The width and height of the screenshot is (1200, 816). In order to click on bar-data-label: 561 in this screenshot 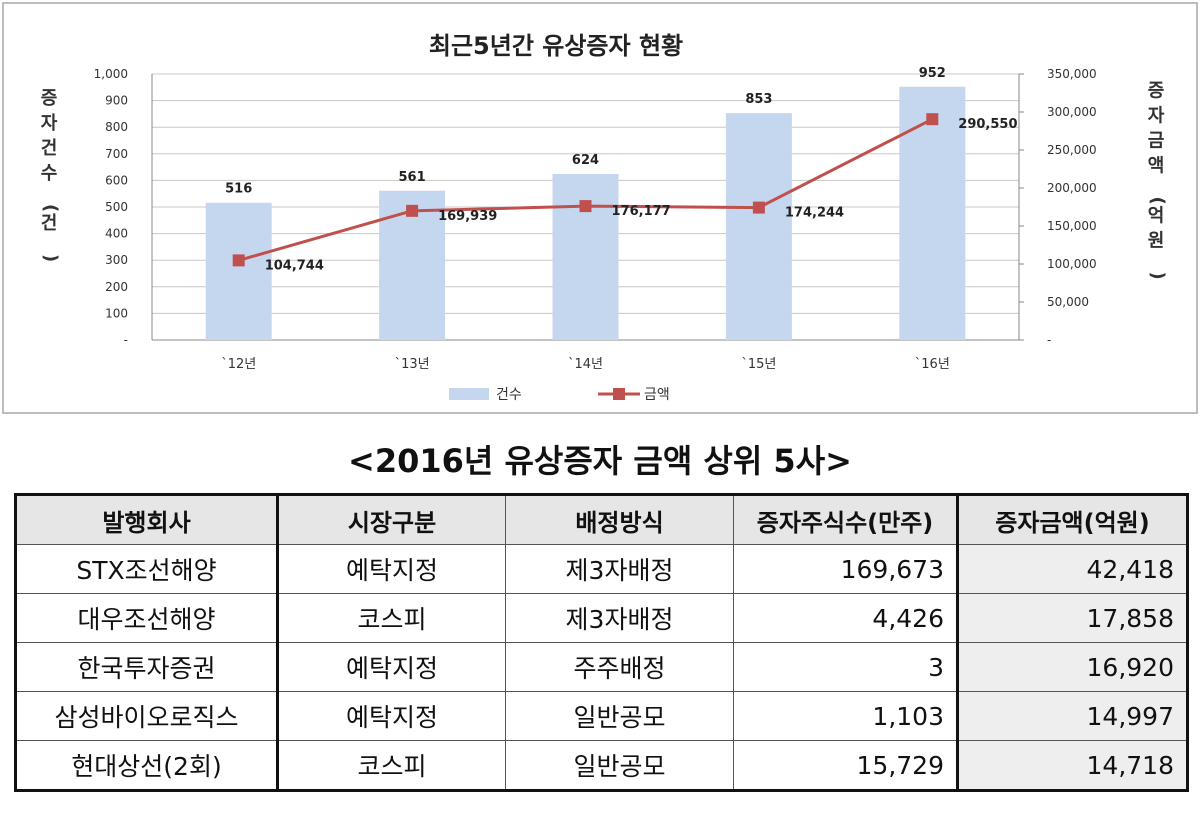, I will do `click(412, 177)`.